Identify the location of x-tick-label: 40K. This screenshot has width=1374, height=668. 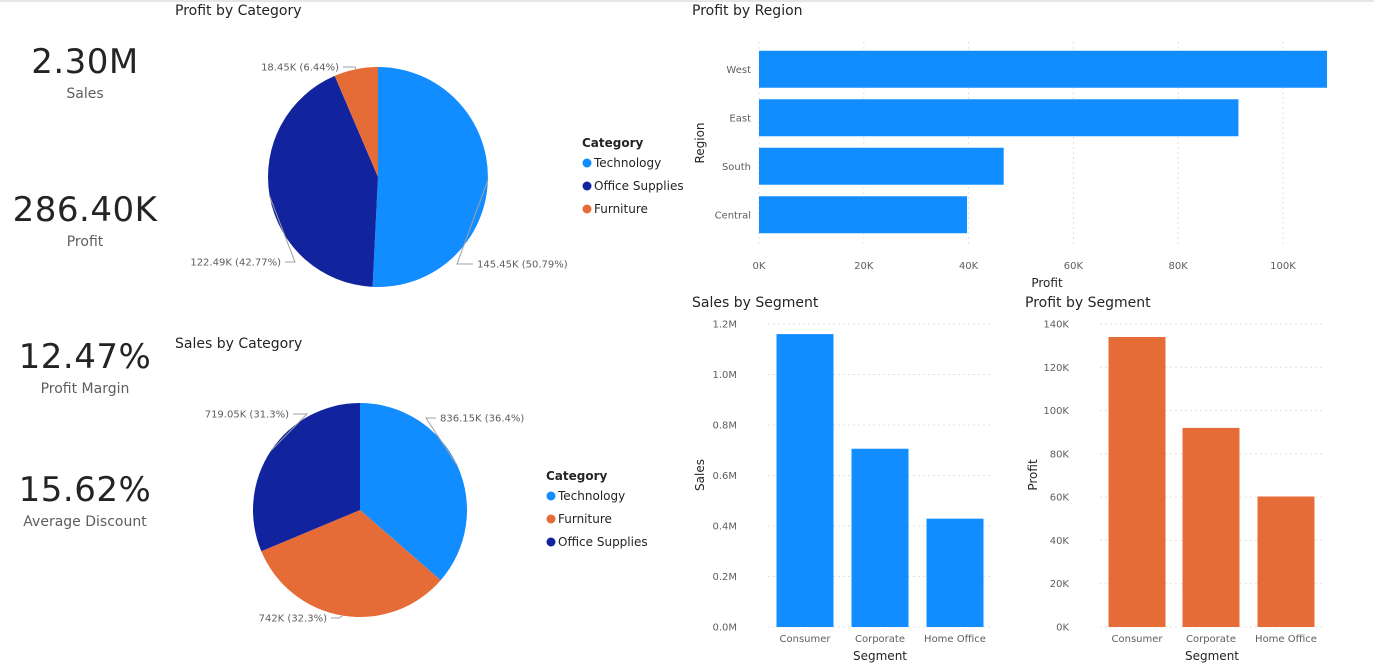
(969, 266).